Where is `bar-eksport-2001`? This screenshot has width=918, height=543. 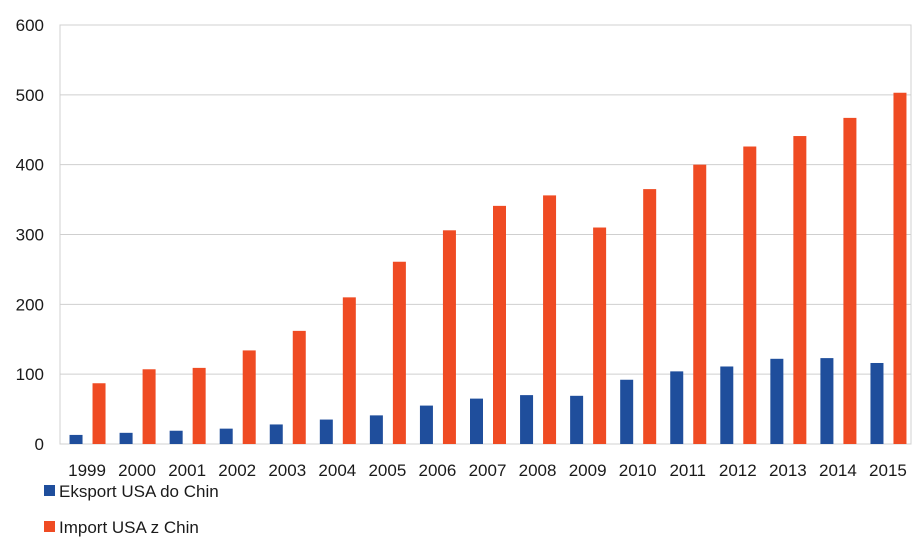
bar-eksport-2001 is located at coordinates (176, 437).